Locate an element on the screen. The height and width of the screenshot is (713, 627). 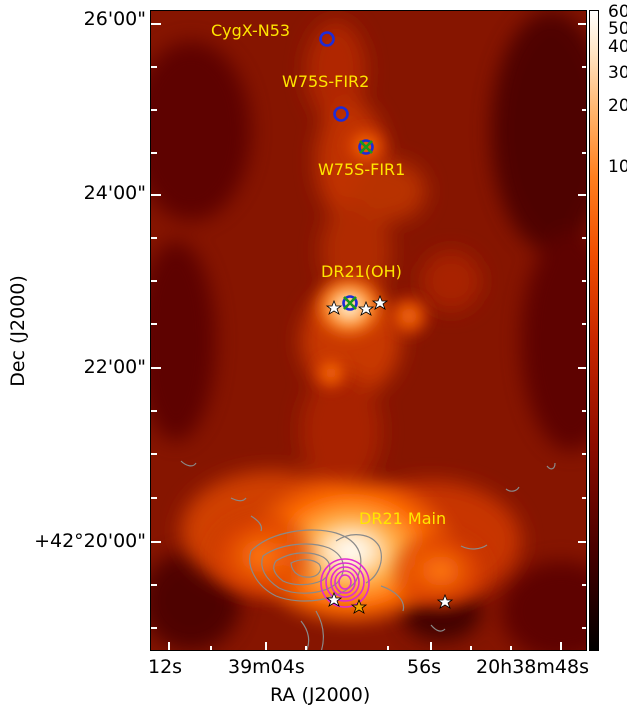
magenta-contours is located at coordinates (345, 583).